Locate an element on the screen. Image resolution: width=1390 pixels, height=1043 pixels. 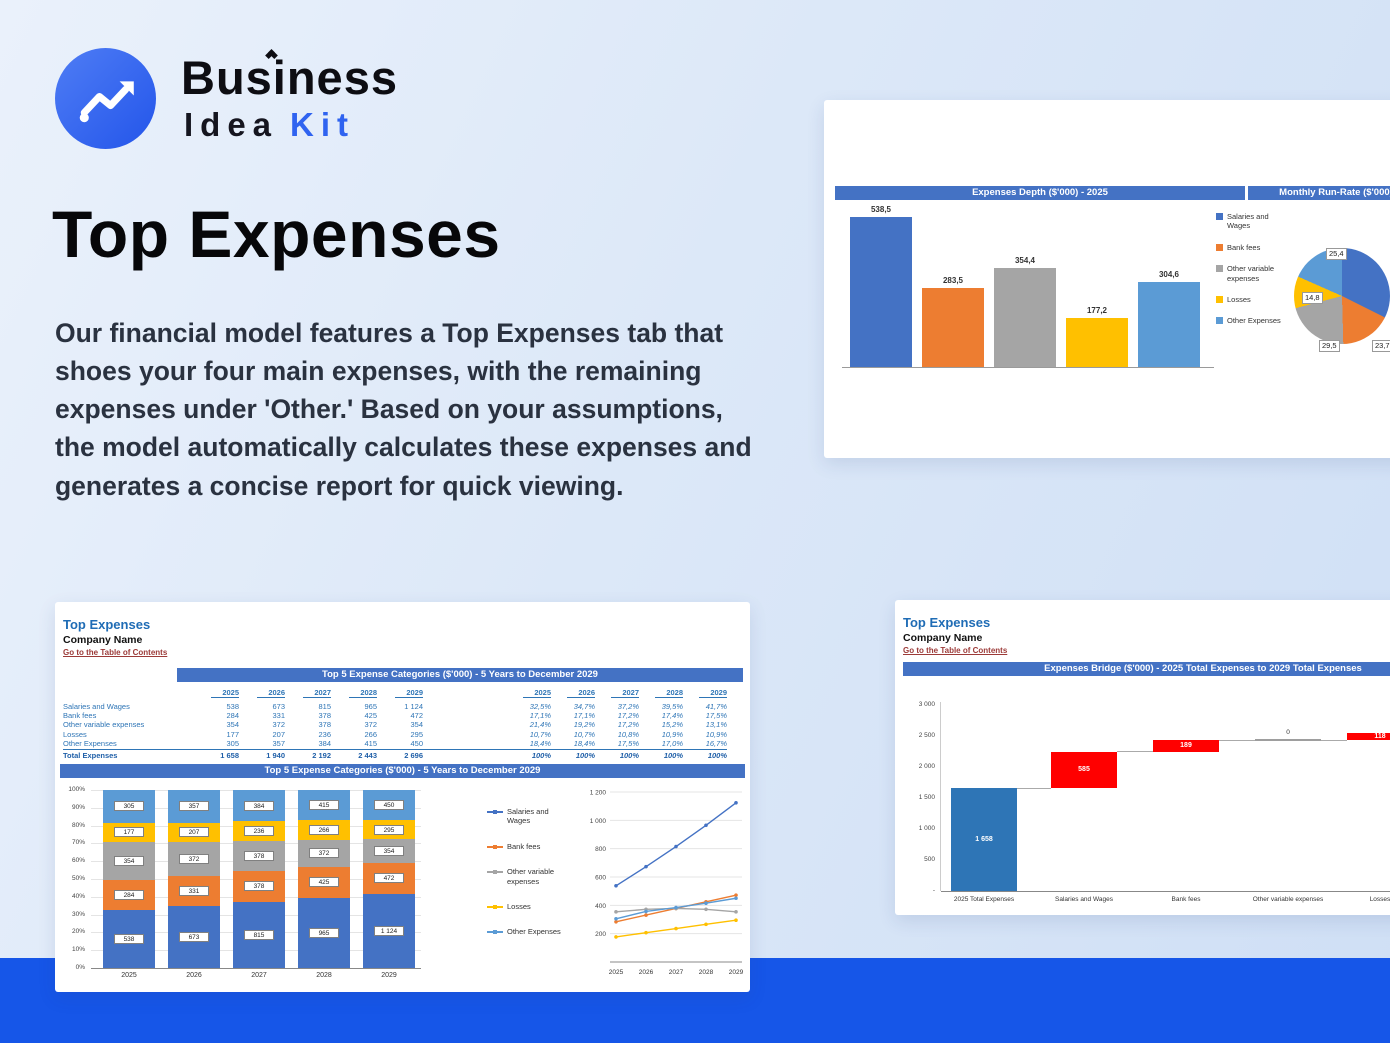
bar-value-label: 118 is located at coordinates (1380, 736).